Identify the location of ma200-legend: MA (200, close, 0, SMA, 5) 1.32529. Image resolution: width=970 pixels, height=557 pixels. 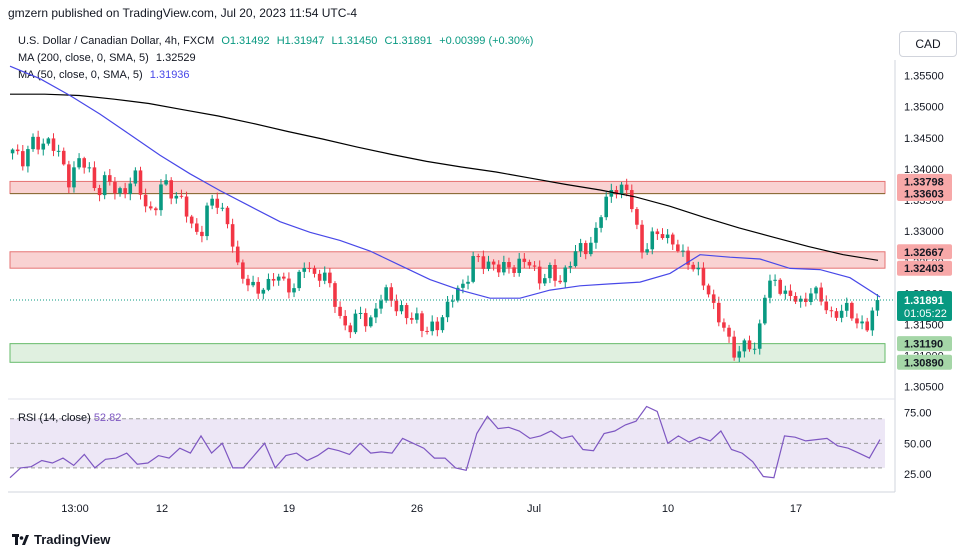
(109, 58).